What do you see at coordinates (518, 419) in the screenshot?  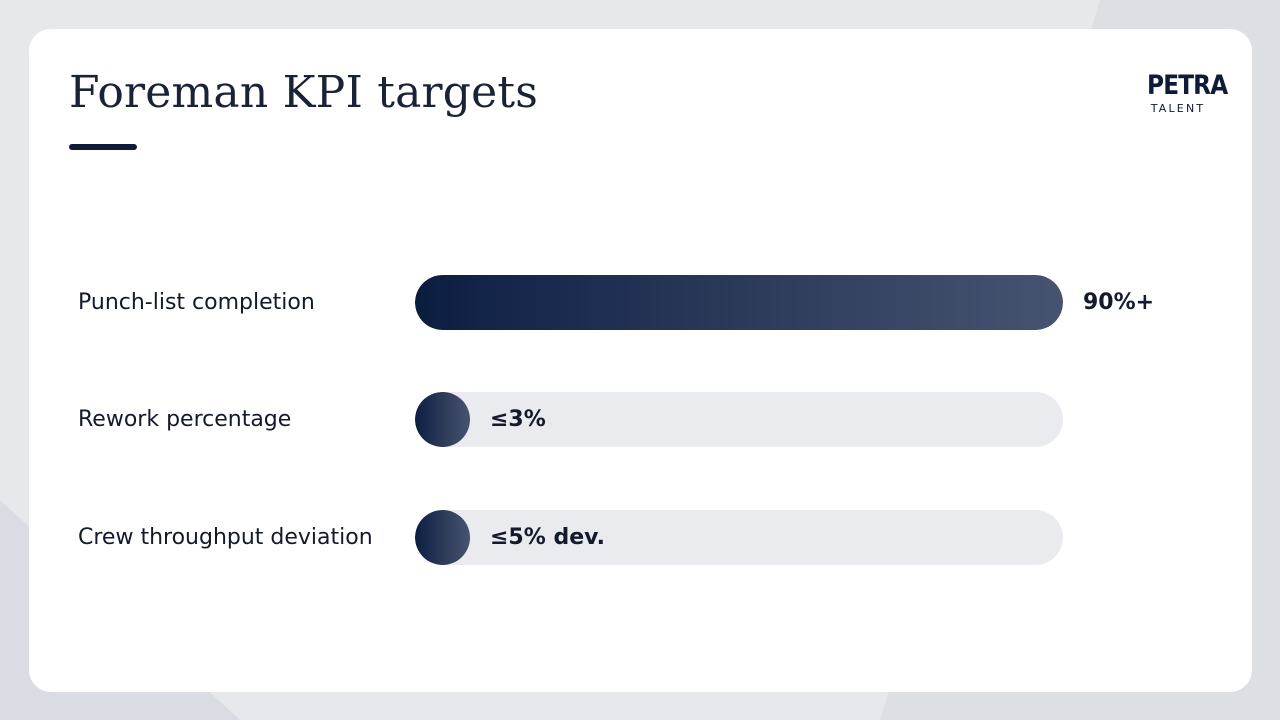 I see `bar-value-label: ≤3%` at bounding box center [518, 419].